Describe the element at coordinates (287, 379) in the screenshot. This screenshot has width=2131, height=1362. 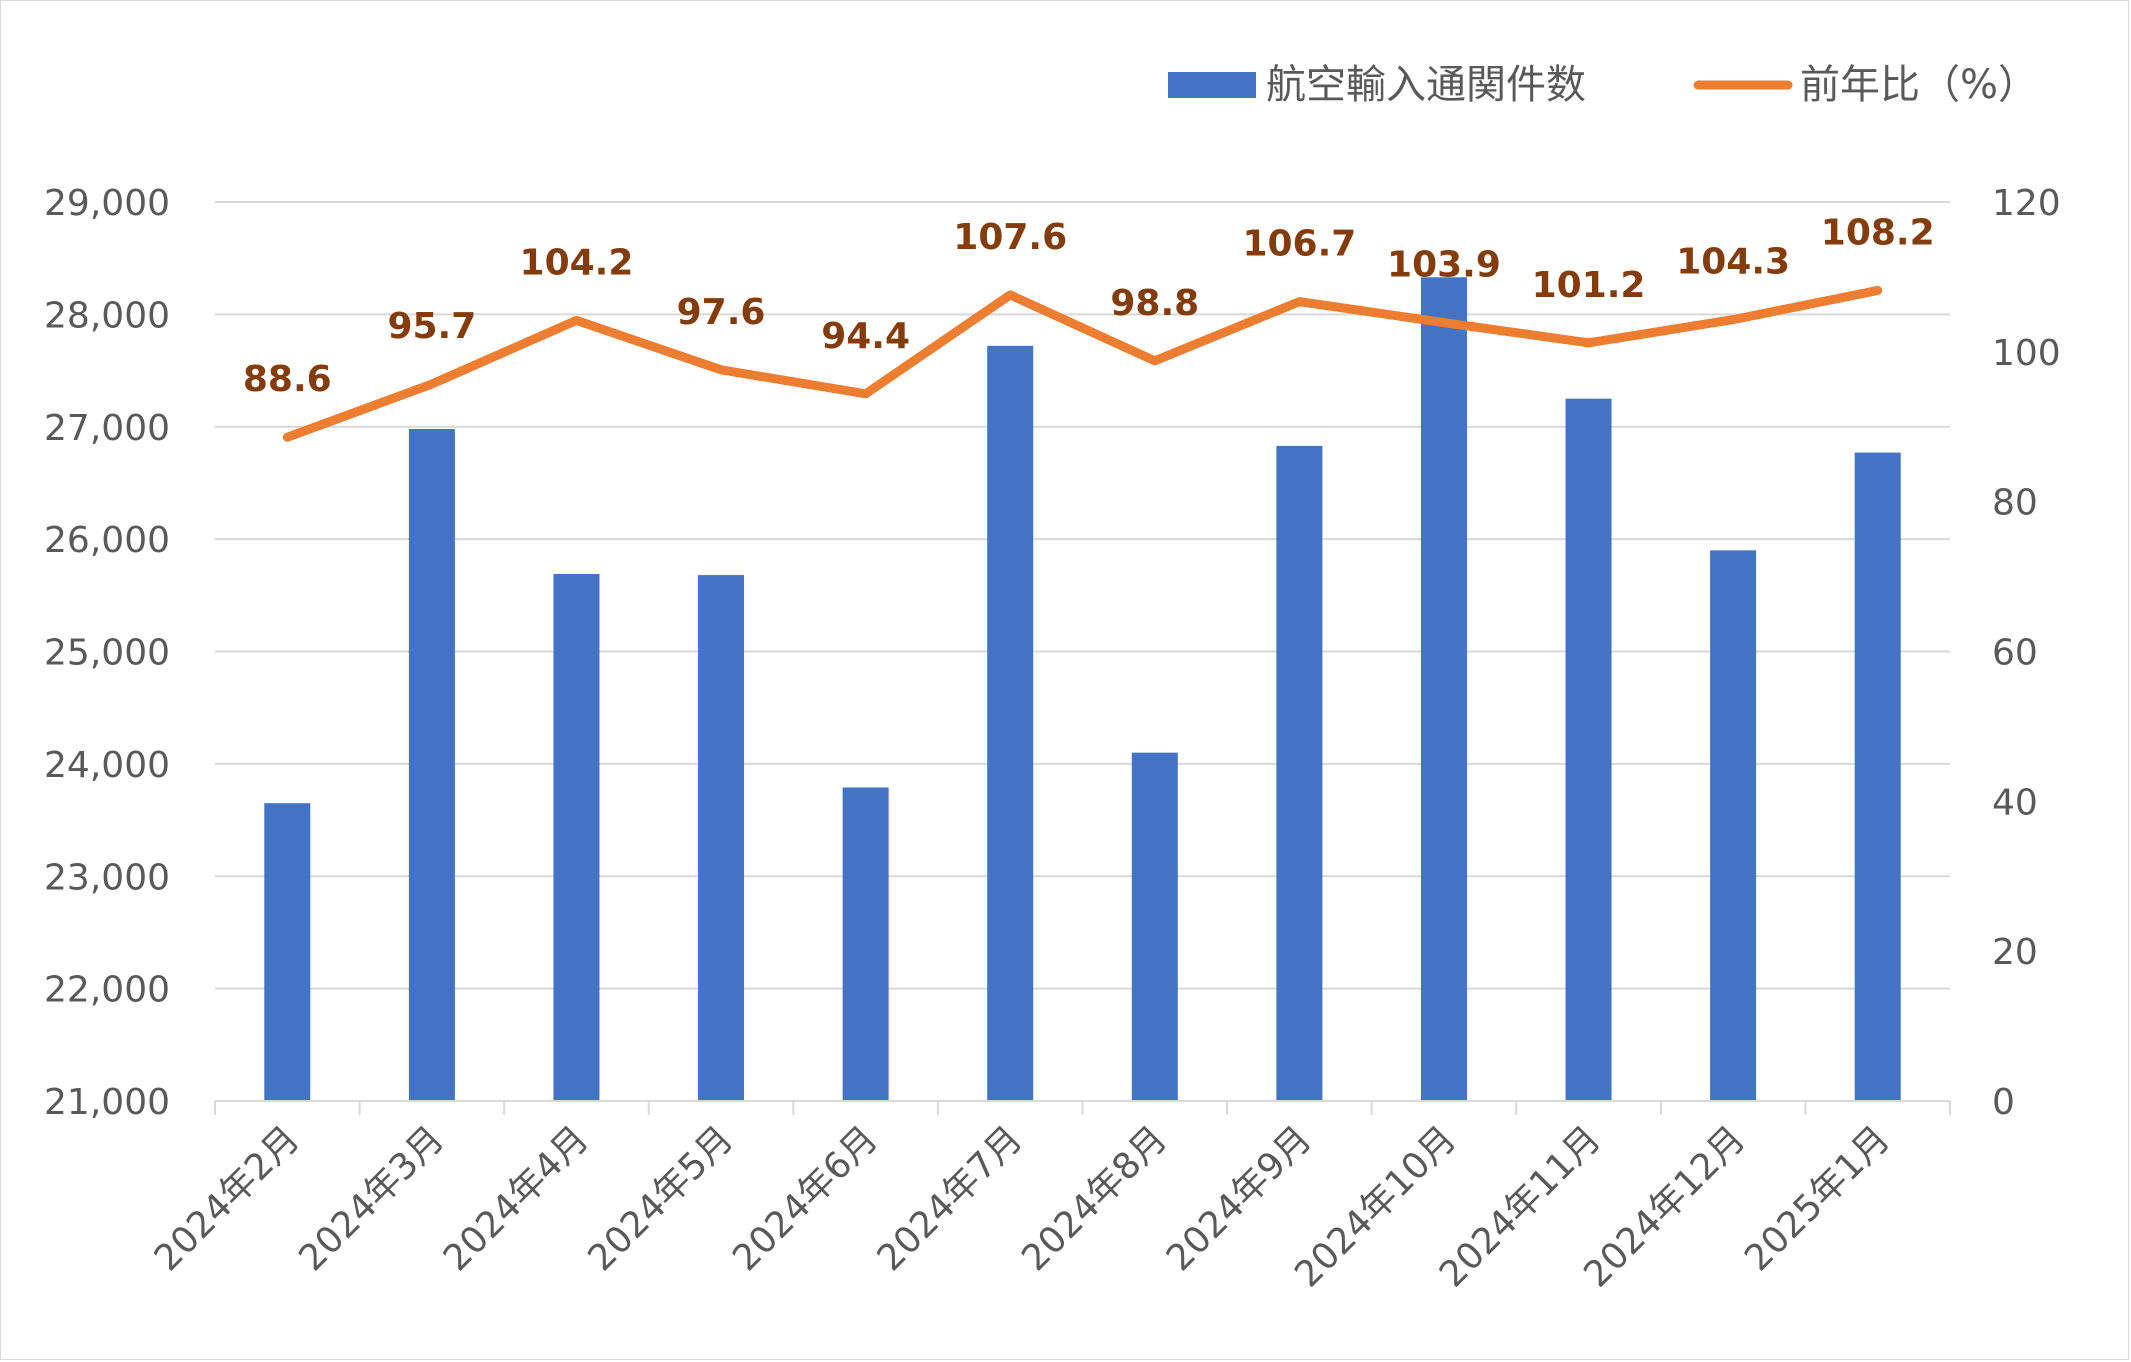
I see `data-label: 88.6` at that location.